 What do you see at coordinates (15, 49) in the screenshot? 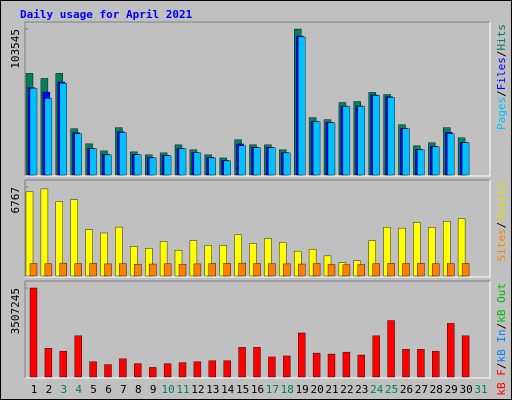
I see `y-tick-label: 103545` at bounding box center [15, 49].